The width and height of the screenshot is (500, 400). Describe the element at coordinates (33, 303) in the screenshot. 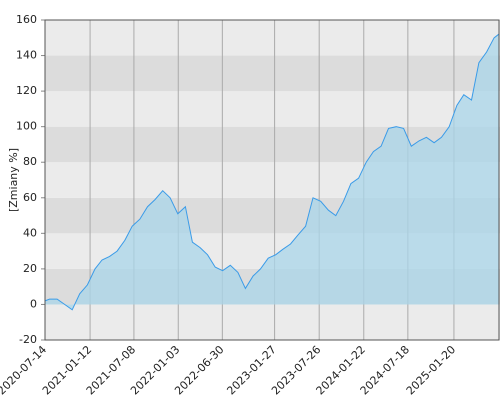

I see `y-tick-label: 0` at that location.